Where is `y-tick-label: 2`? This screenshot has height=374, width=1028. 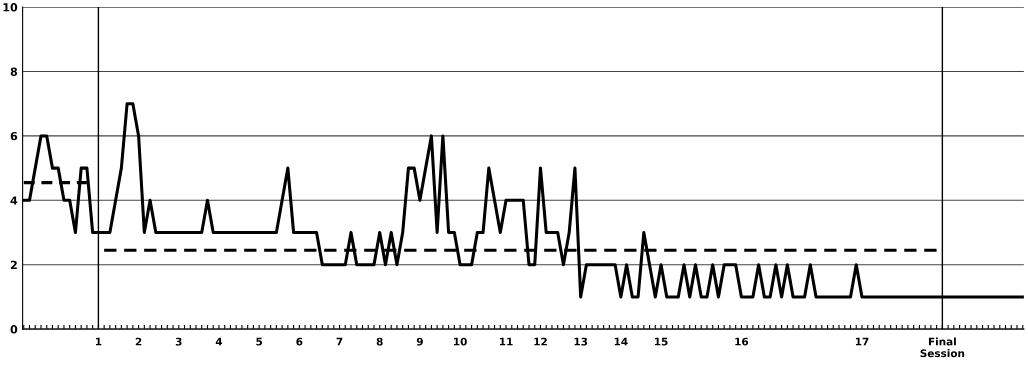
y-tick-label: 2 is located at coordinates (13, 264).